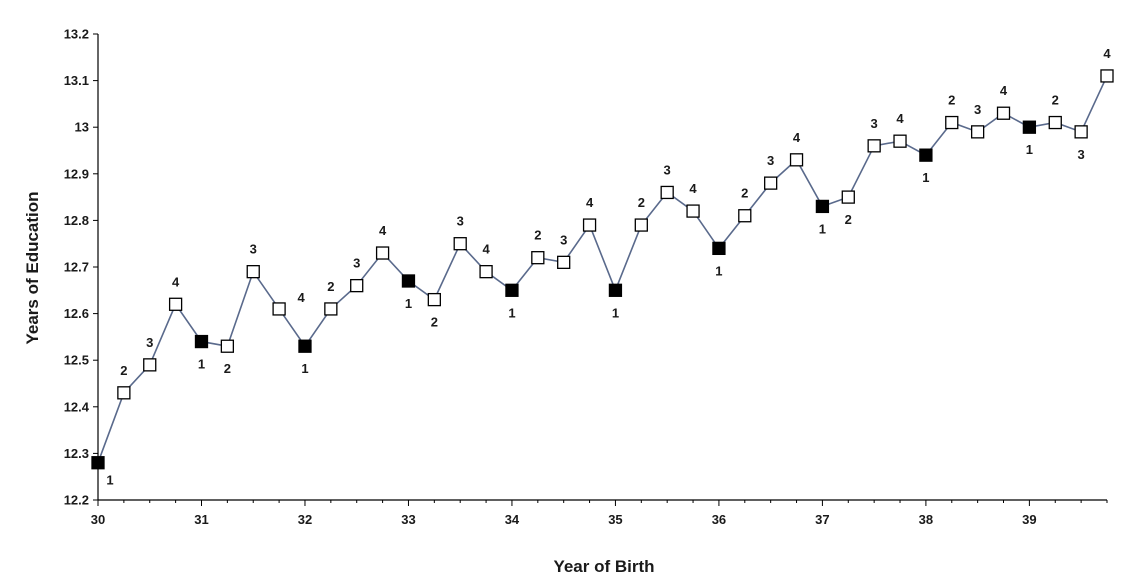 The width and height of the screenshot is (1128, 581). I want to click on x-tick-label: 37, so click(822, 519).